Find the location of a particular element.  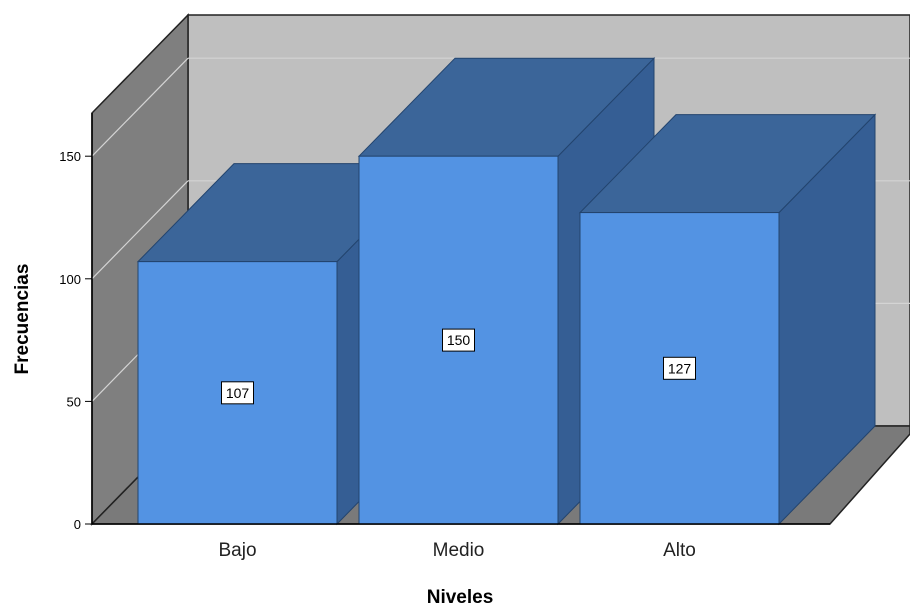

x-axis: Bajo Medio Alto is located at coordinates (461, 542).